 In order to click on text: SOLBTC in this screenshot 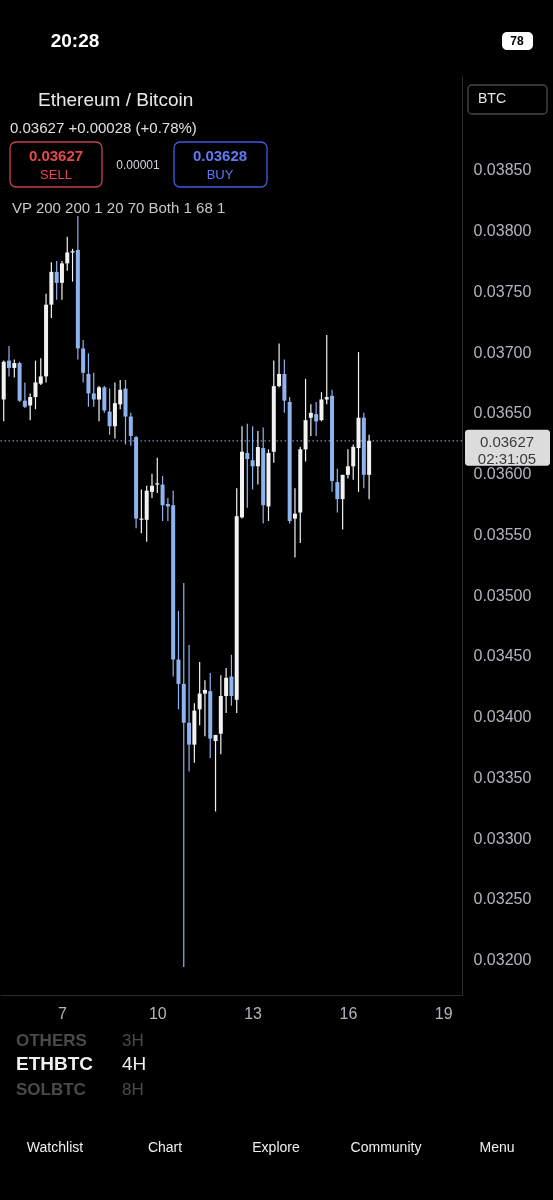, I will do `click(51, 1089)`.